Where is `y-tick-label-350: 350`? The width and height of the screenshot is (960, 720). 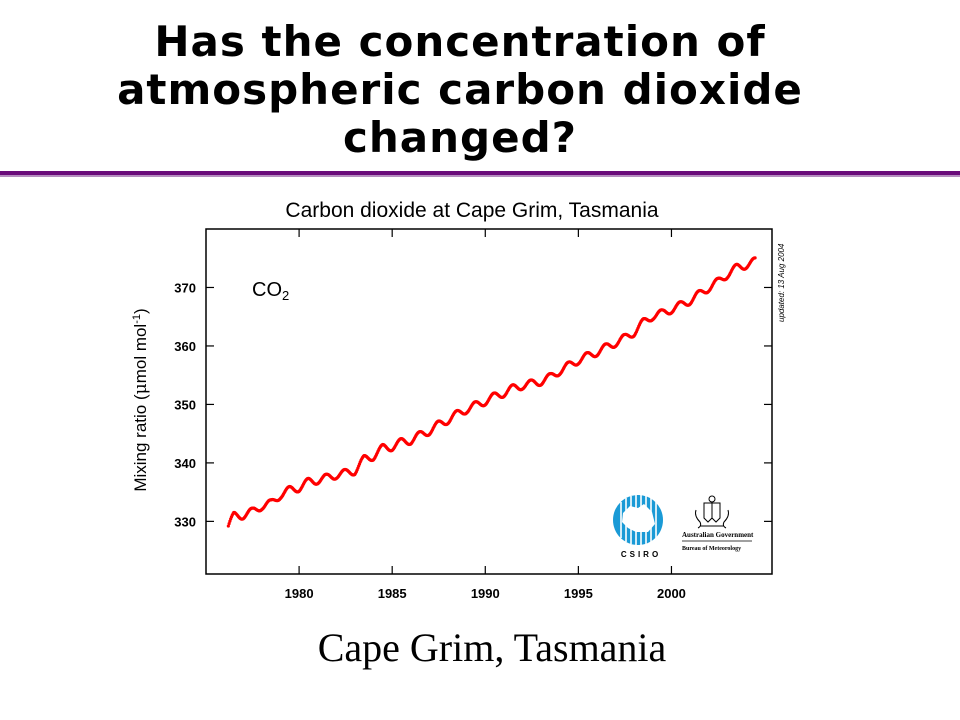
y-tick-label-350: 350 is located at coordinates (185, 404).